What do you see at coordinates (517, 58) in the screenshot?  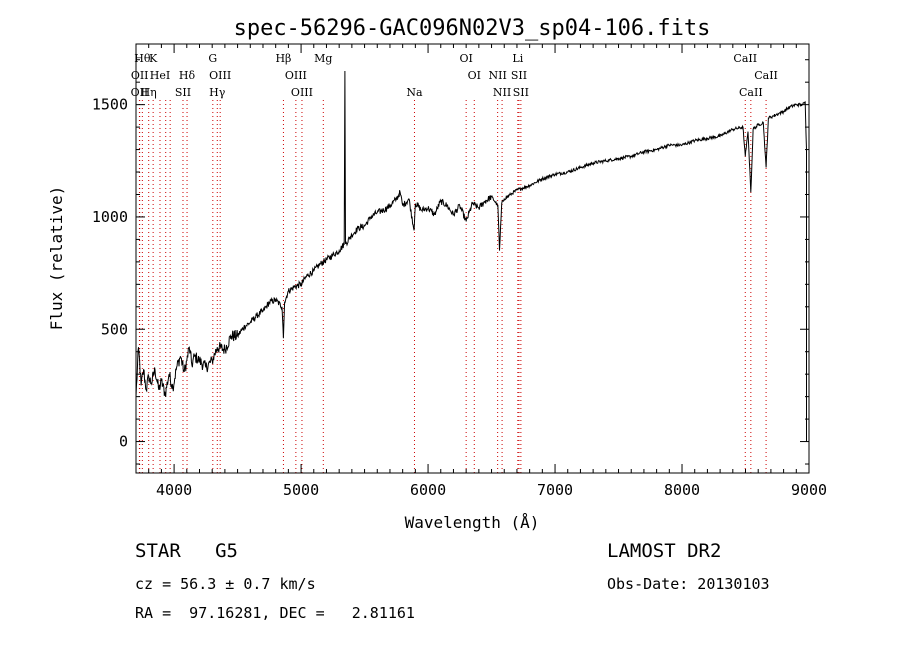 I see `line-marker-label: Li` at bounding box center [517, 58].